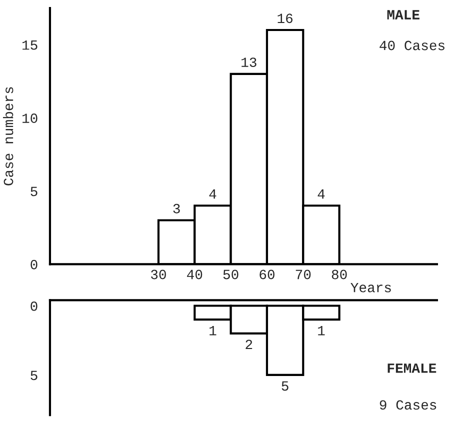 Image resolution: width=476 pixels, height=424 pixels. Describe the element at coordinates (370, 287) in the screenshot. I see `x-axis-title: Years` at that location.